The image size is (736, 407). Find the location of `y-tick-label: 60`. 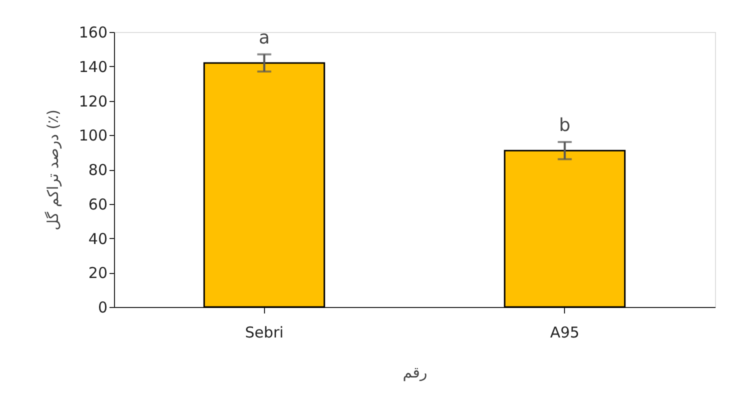

y-tick-label: 60 is located at coordinates (98, 204).